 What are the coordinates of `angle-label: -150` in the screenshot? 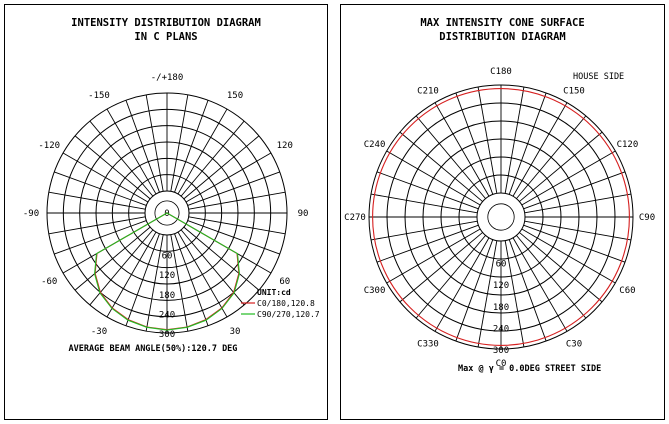 It's located at (99, 96).